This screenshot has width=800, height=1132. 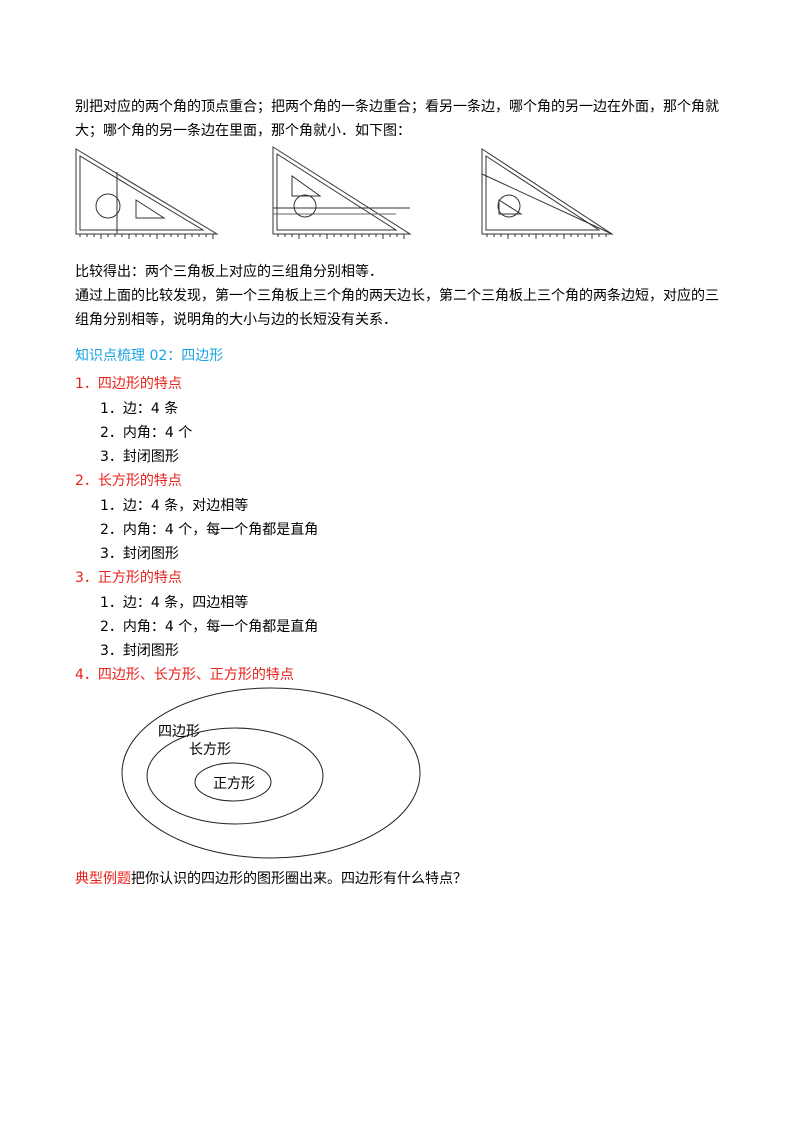 I want to click on list-item: 2．内角：4 个, so click(x=146, y=433).